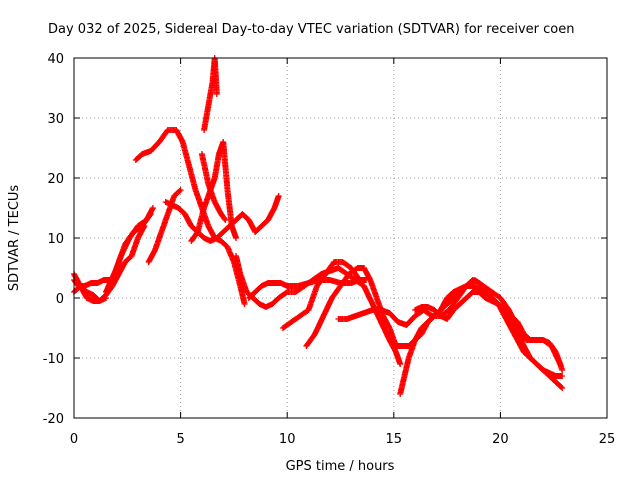  I want to click on x-tick-label: 20, so click(500, 439).